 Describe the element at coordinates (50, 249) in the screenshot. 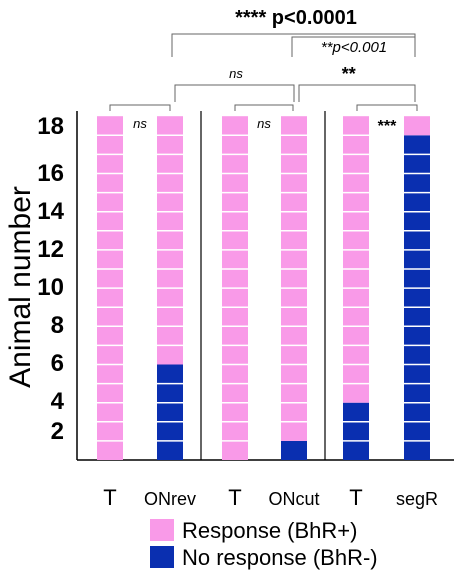

I see `y-tick-12: 12` at that location.